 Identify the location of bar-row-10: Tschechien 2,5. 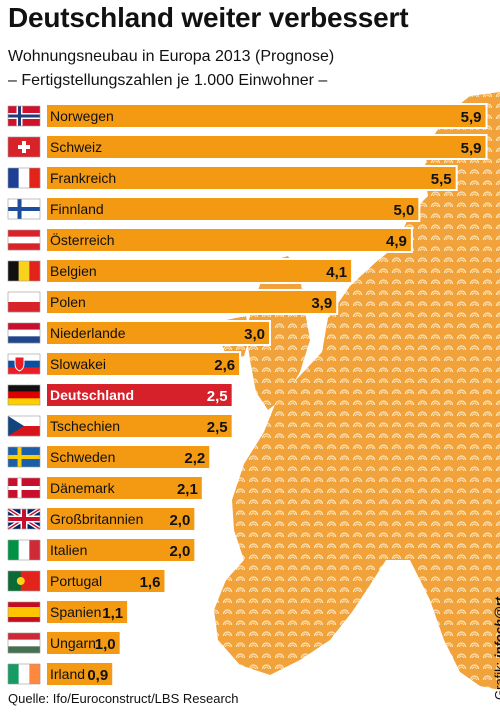
(120, 426).